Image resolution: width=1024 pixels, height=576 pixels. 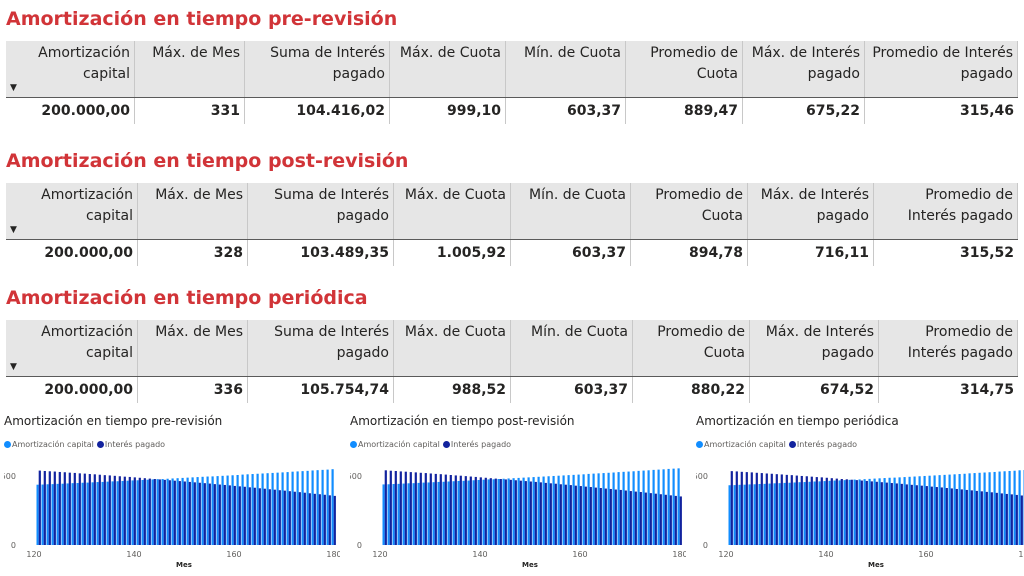 I want to click on y-tick-label: 0, so click(x=359, y=545).